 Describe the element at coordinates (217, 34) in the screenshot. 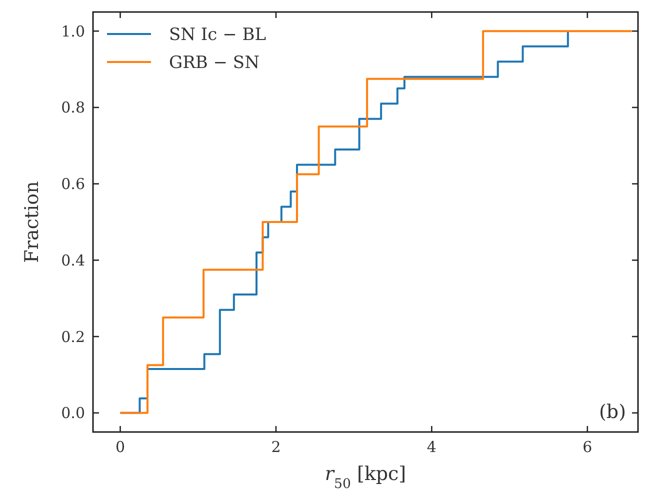

I see `legend-label: SN Ic − BL` at that location.